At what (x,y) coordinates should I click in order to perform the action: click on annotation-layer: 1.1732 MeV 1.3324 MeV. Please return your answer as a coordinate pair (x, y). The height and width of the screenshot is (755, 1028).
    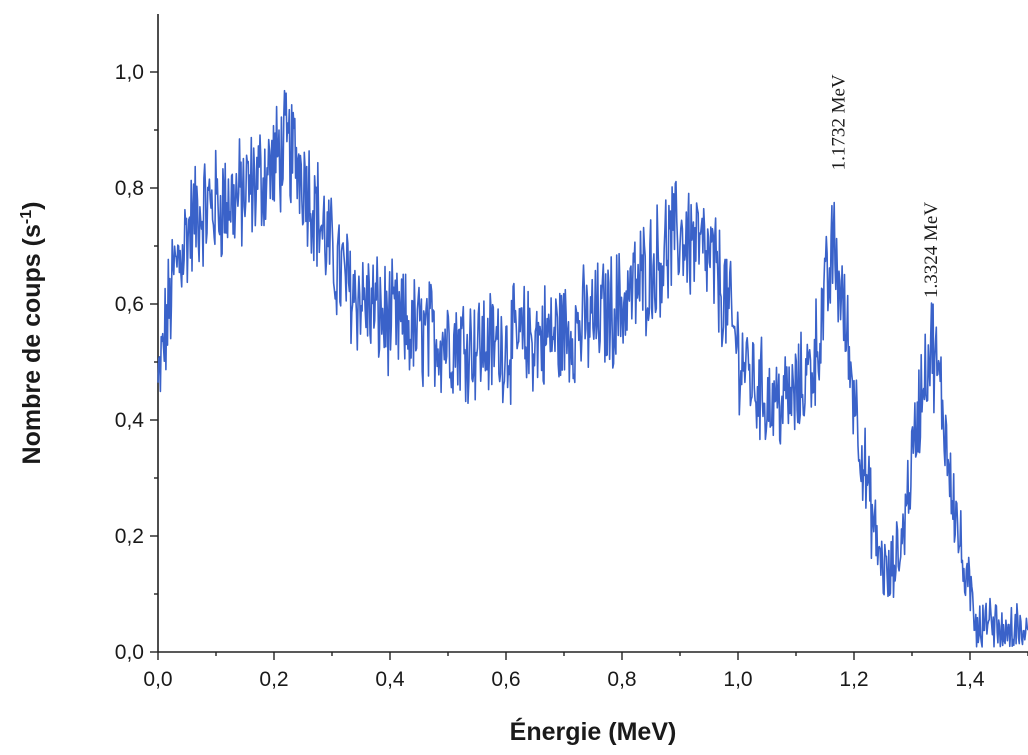
    Looking at the image, I should click on (884, 186).